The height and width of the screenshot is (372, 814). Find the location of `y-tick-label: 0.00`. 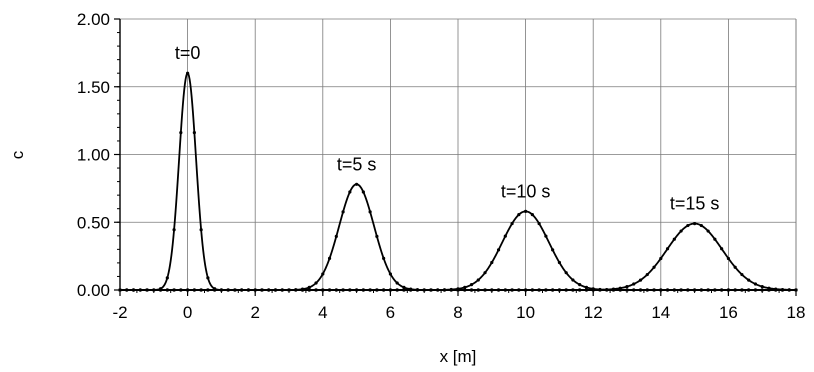

y-tick-label: 0.00 is located at coordinates (93, 290).